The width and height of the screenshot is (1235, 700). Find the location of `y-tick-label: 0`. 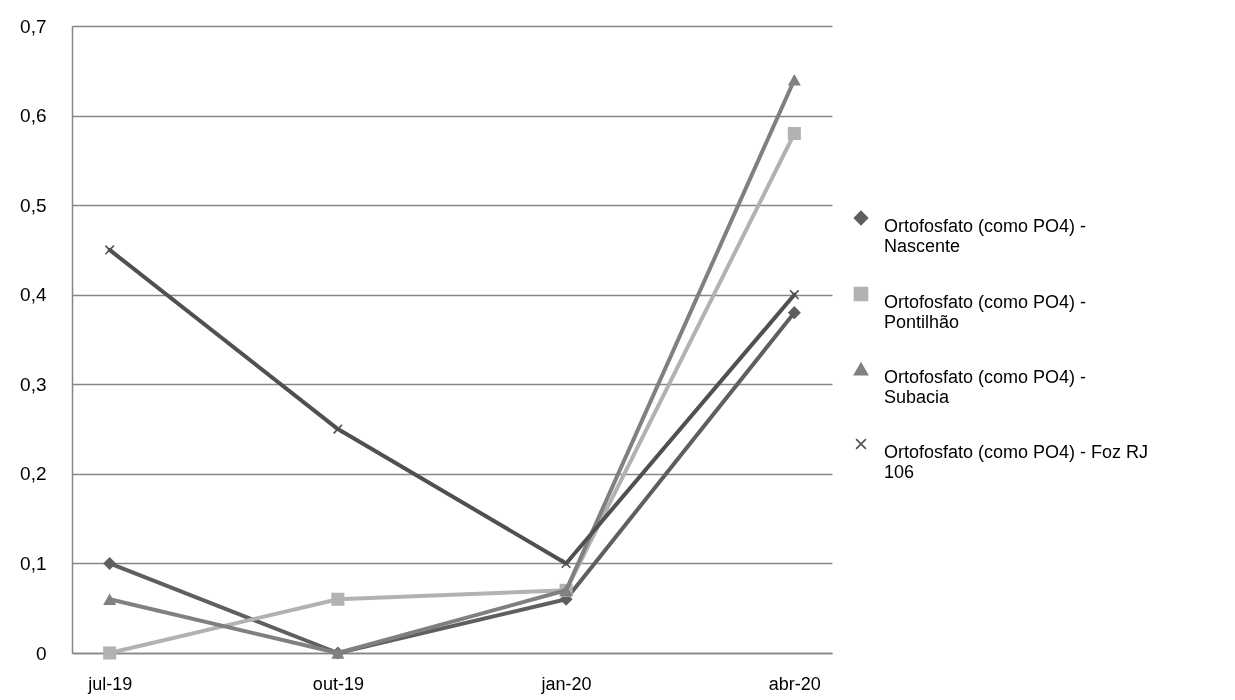

y-tick-label: 0 is located at coordinates (41, 653).